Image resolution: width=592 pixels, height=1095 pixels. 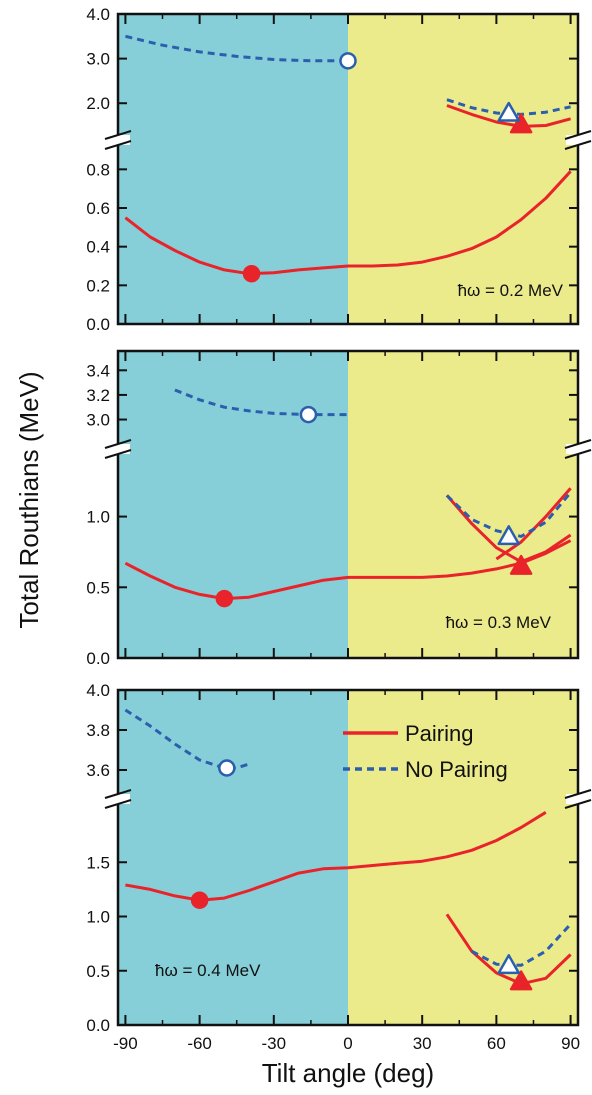 What do you see at coordinates (274, 1043) in the screenshot?
I see `x-tick-label: -30` at bounding box center [274, 1043].